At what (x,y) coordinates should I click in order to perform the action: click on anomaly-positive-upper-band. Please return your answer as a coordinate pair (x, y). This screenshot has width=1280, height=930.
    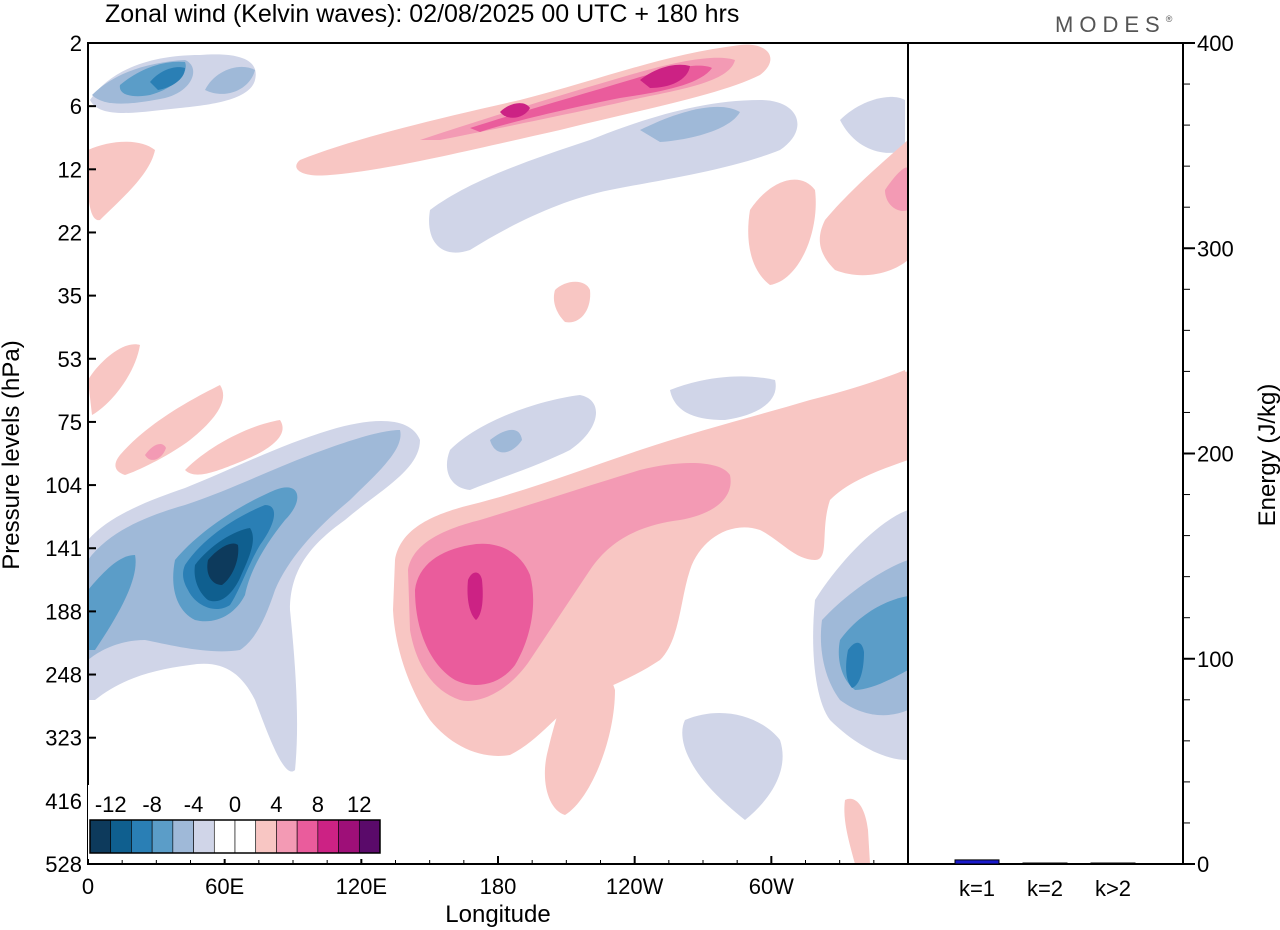
    Looking at the image, I should click on (429, 132).